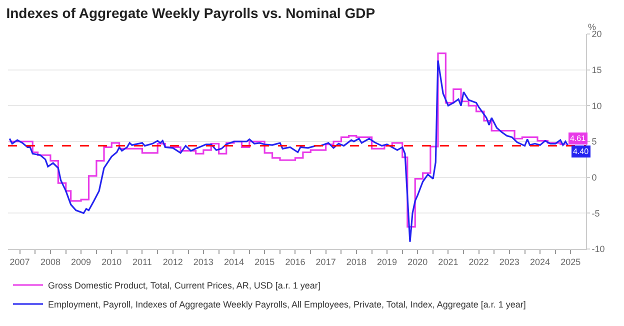  I want to click on x-tick-label: 2014, so click(234, 261).